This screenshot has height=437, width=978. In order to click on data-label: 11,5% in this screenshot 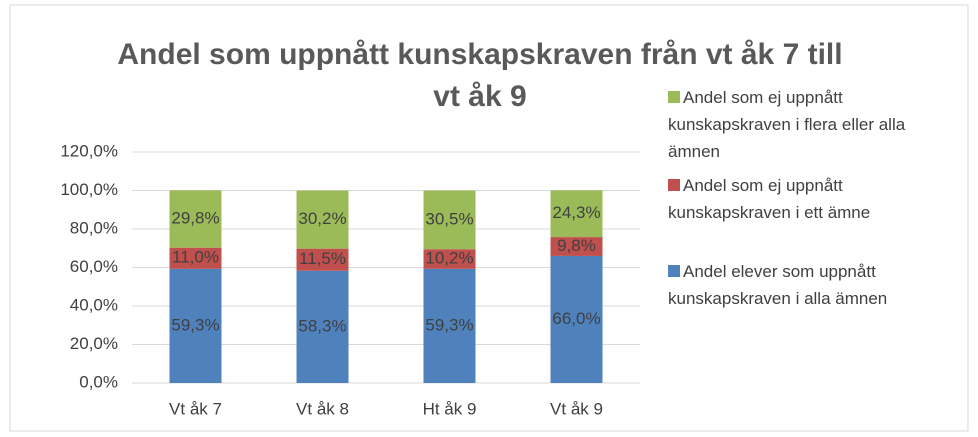, I will do `click(322, 258)`.